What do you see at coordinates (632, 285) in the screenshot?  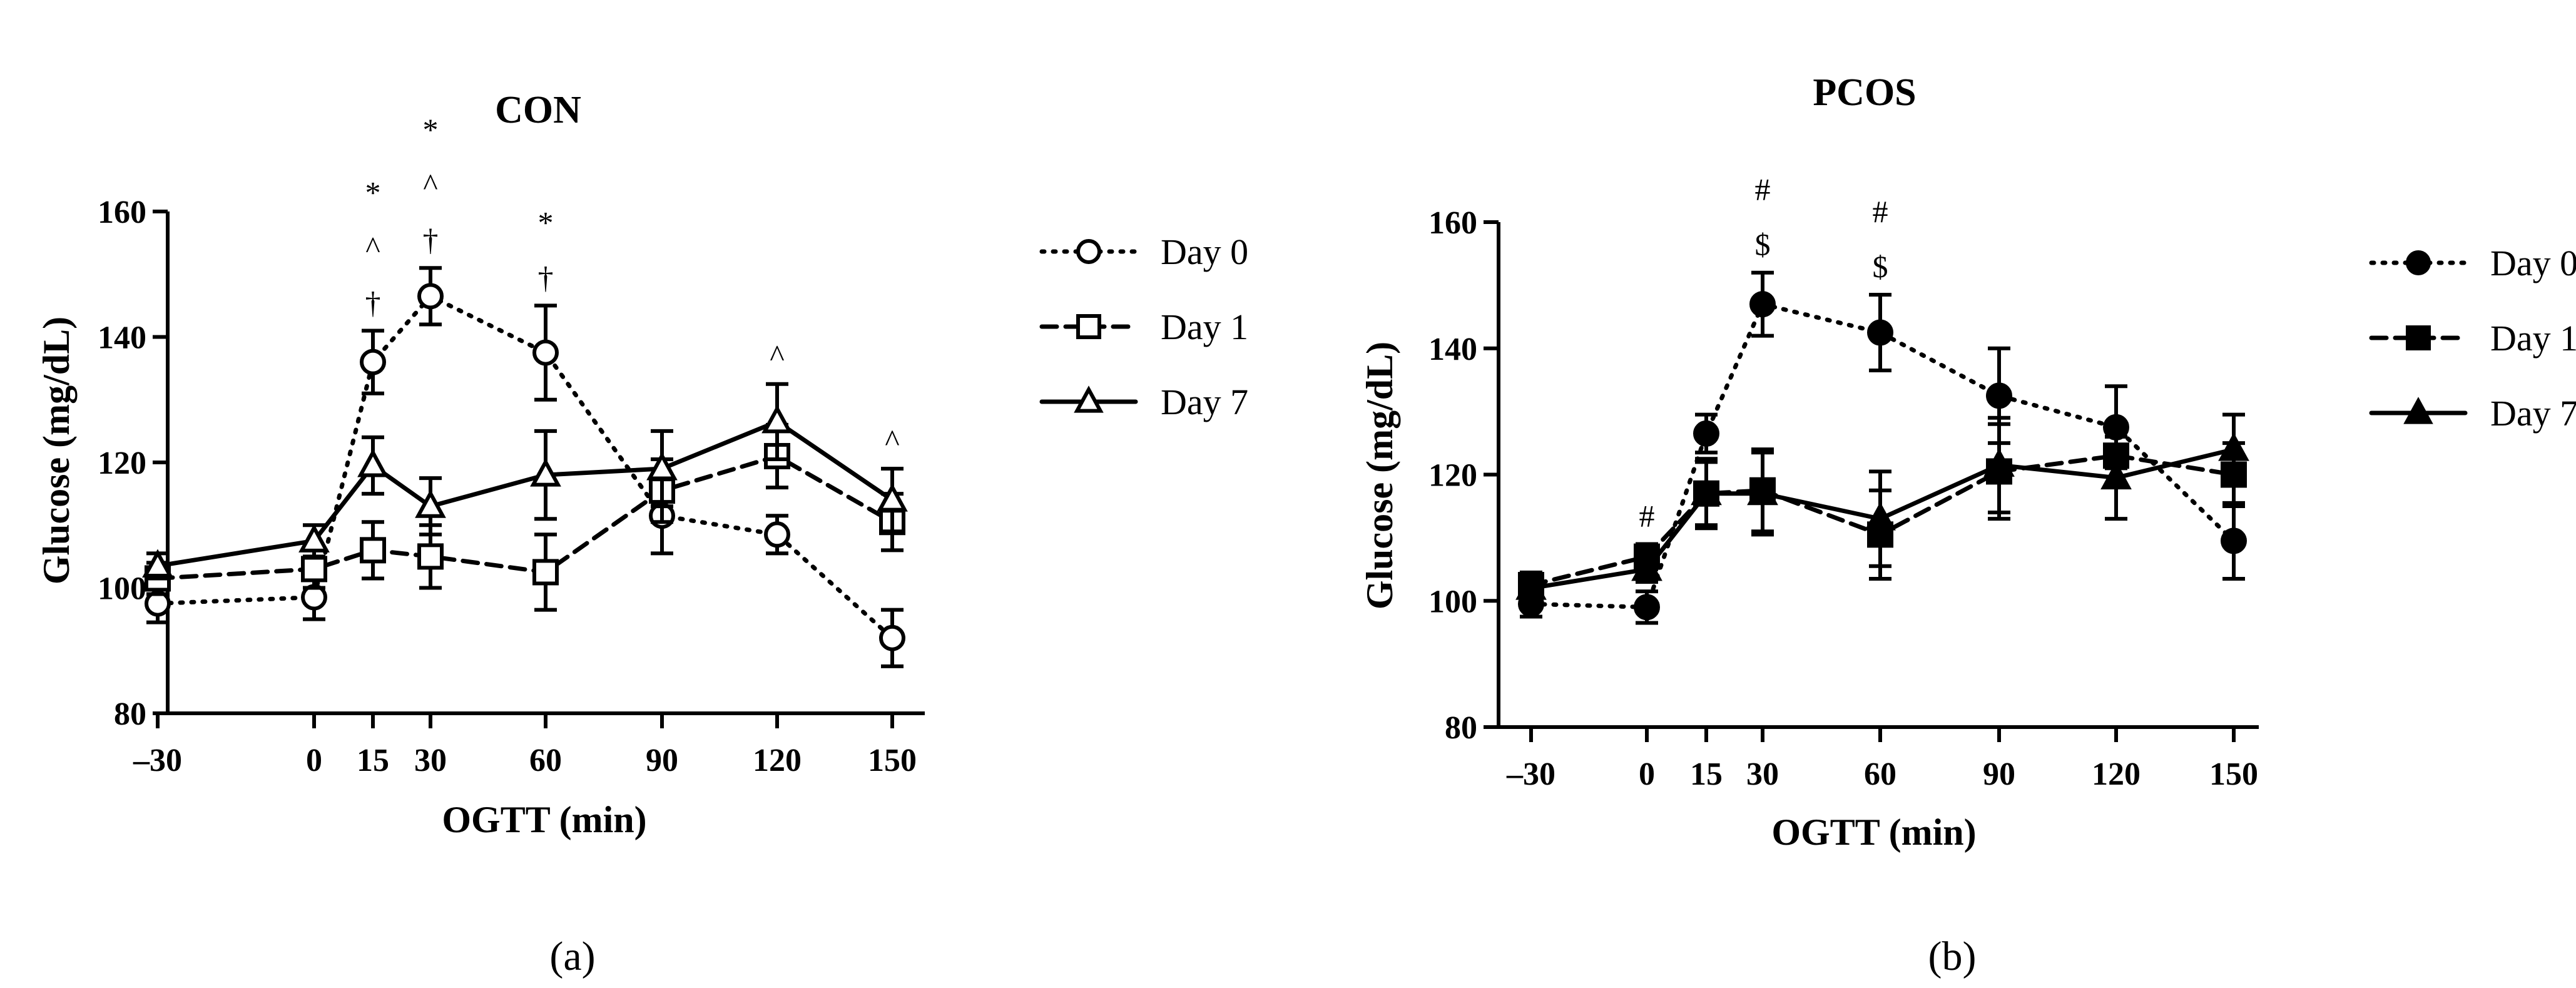 I see `annotations: * ^ † * ^ † * † ^ ^` at bounding box center [632, 285].